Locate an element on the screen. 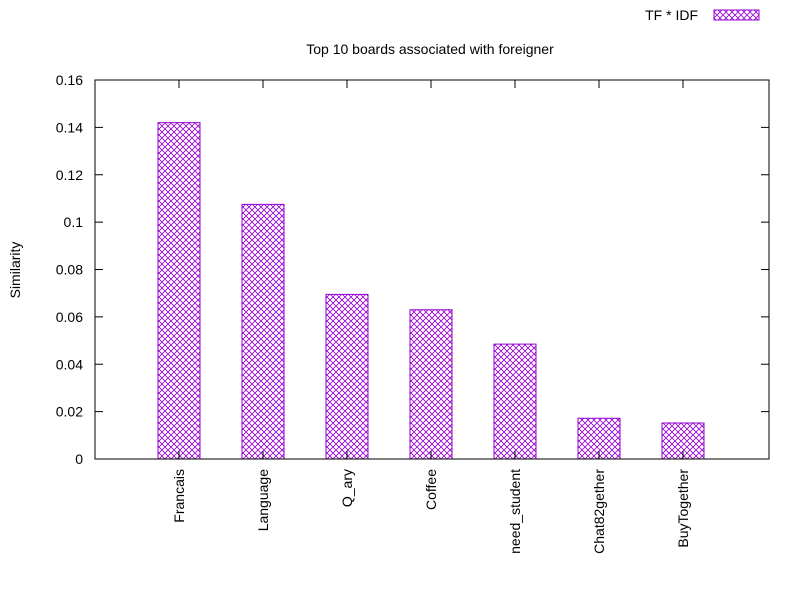  y-tick-label: 0.14 is located at coordinates (69, 127).